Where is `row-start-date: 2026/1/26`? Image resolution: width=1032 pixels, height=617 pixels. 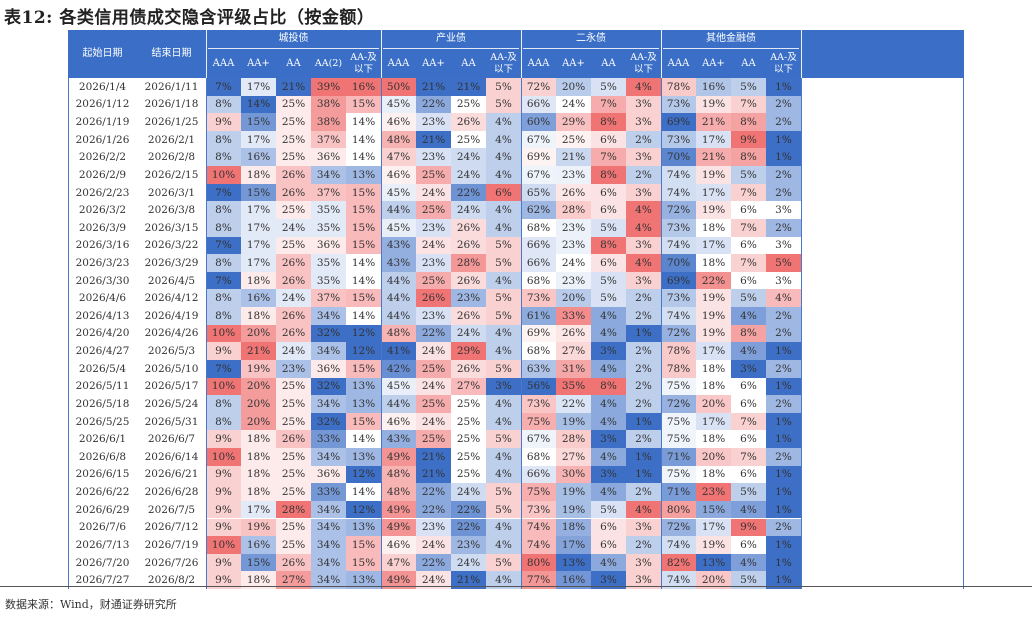 row-start-date: 2026/1/26 is located at coordinates (102, 139).